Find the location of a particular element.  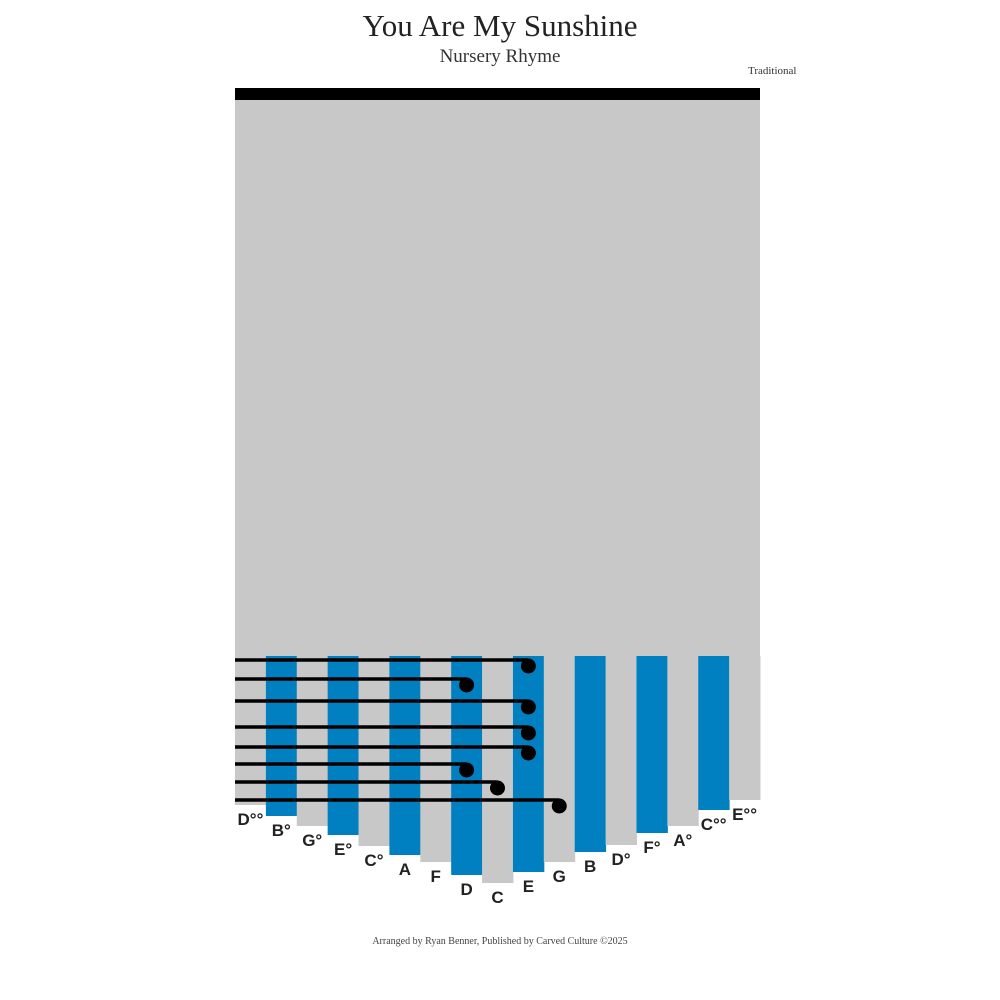

tine-label: B is located at coordinates (590, 866).